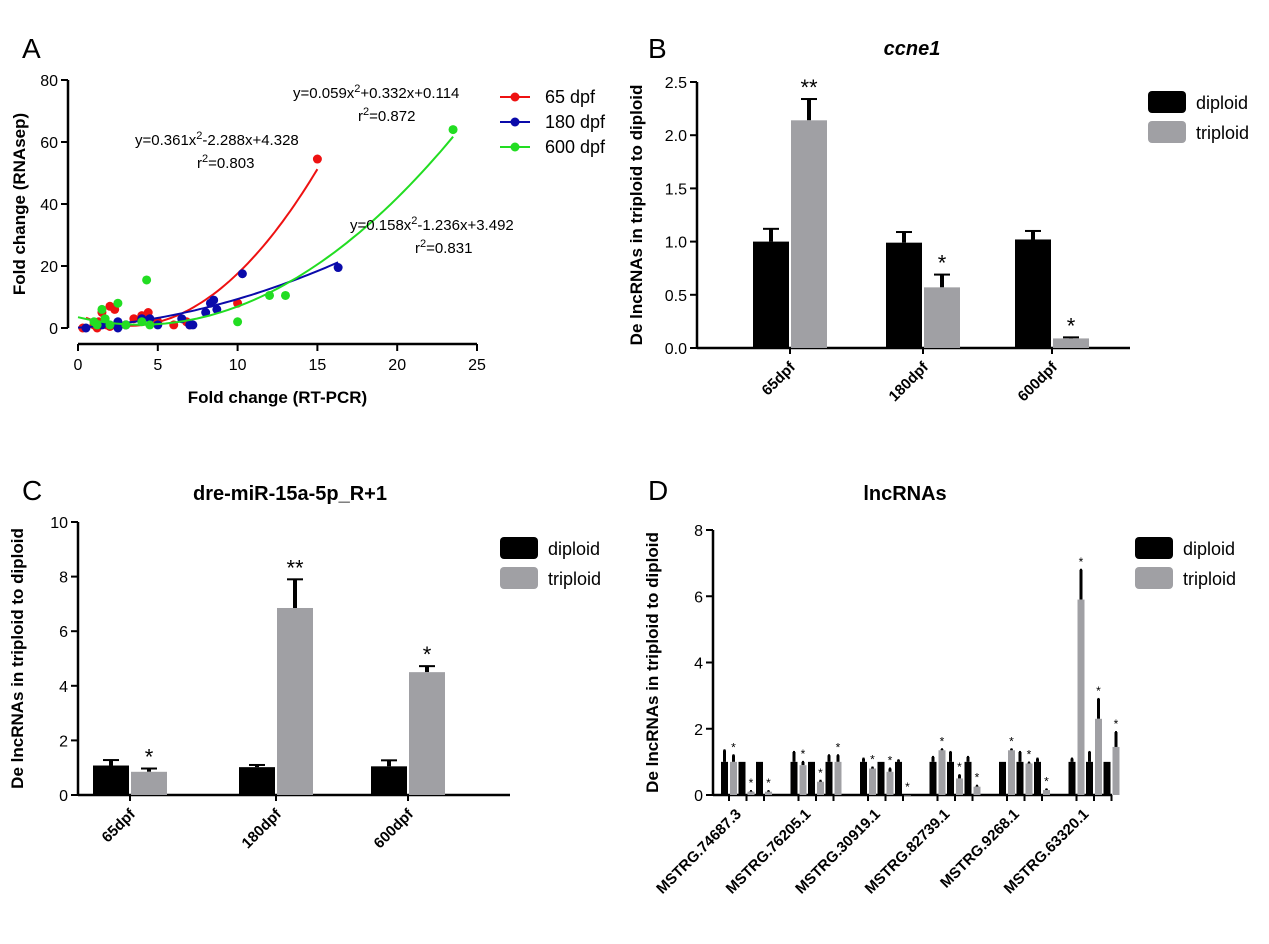  What do you see at coordinates (63, 578) in the screenshot?
I see `y-tick-label: 8` at bounding box center [63, 578].